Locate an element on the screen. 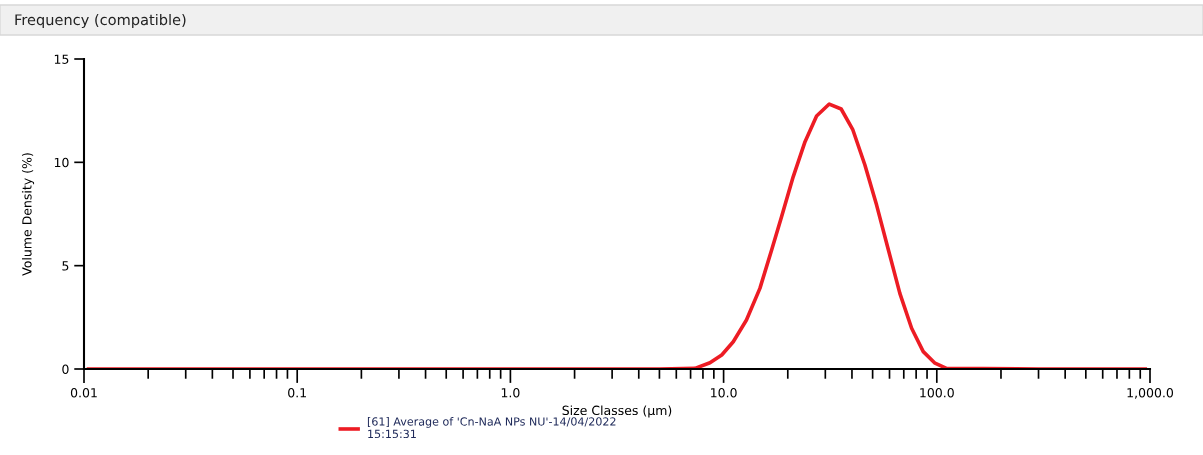  y-tick-label: 5 is located at coordinates (65, 266).